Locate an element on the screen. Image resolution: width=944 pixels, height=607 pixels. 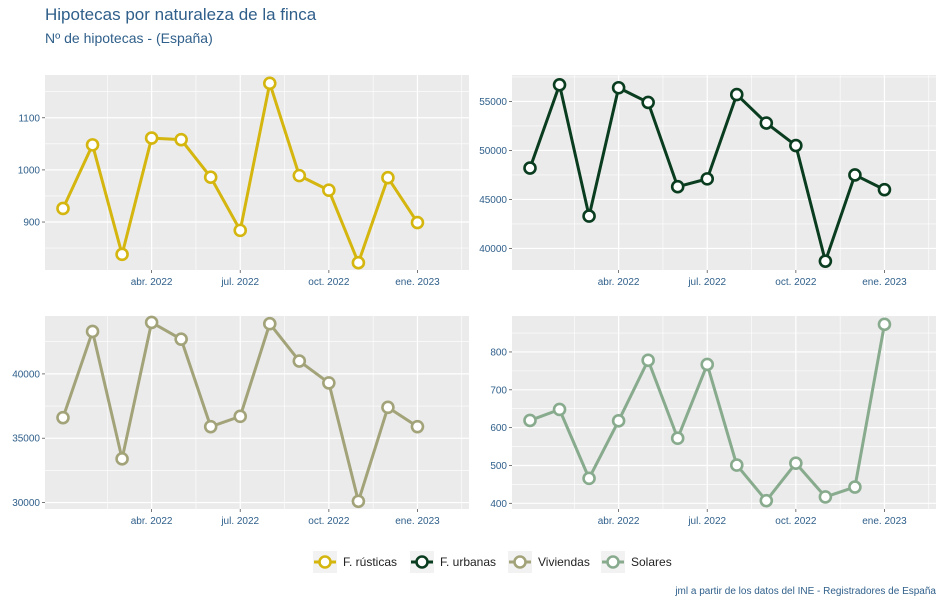
legend-label: F. rústicas is located at coordinates (370, 562).